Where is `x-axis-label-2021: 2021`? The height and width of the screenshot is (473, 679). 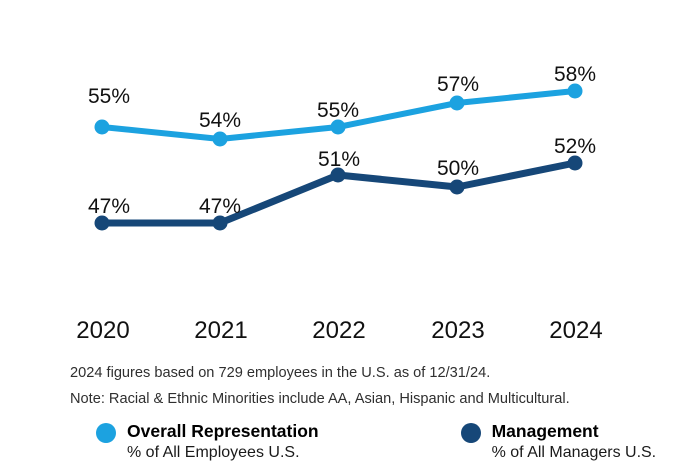
x-axis-label-2021: 2021 is located at coordinates (220, 330).